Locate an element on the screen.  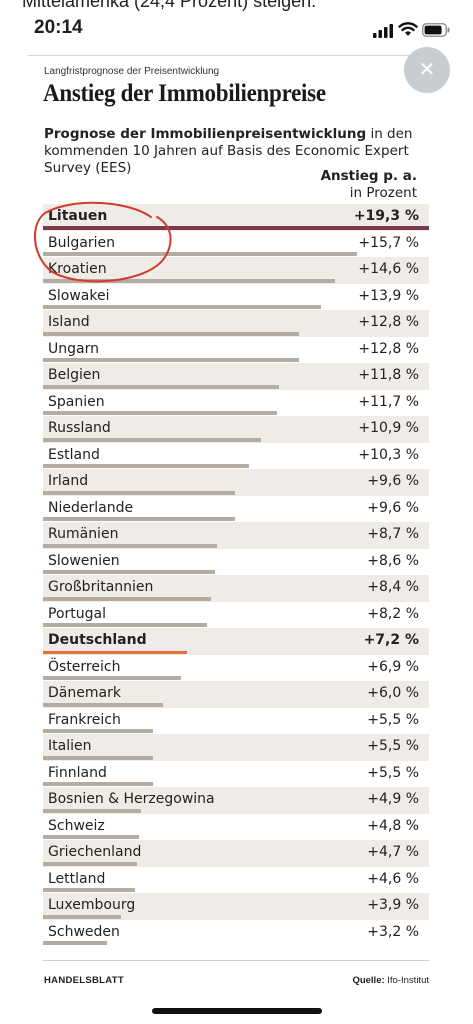
value-label: +10,3 % is located at coordinates (388, 454).